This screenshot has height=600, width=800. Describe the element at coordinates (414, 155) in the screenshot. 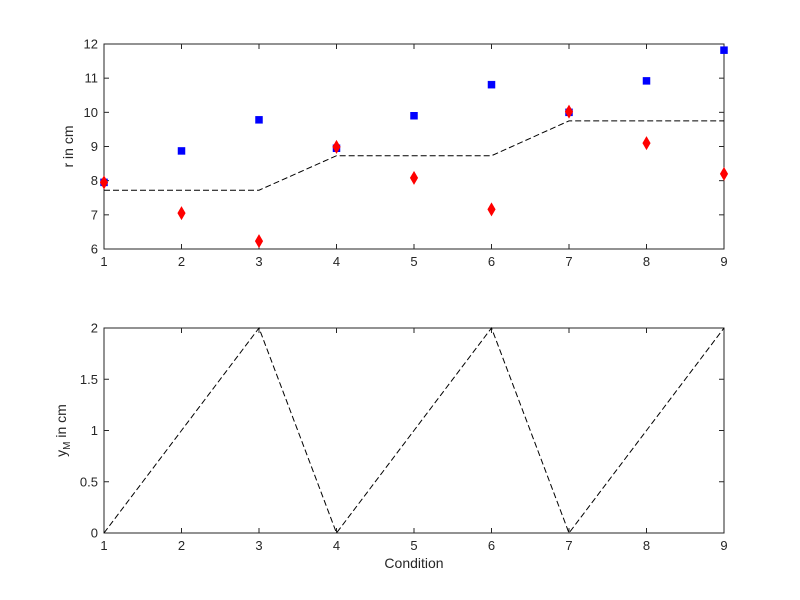

I see `plot1-series-2-dashed-line` at that location.